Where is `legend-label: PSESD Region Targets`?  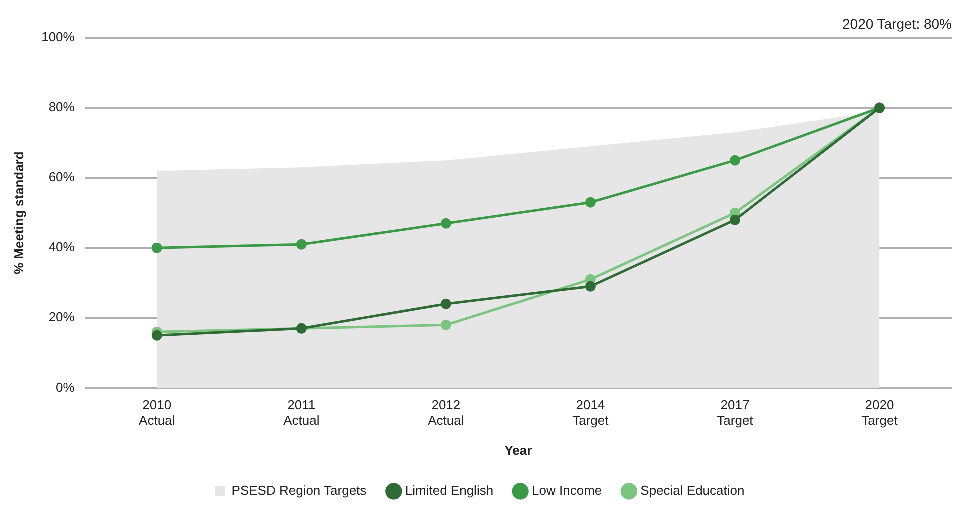 legend-label: PSESD Region Targets is located at coordinates (300, 490).